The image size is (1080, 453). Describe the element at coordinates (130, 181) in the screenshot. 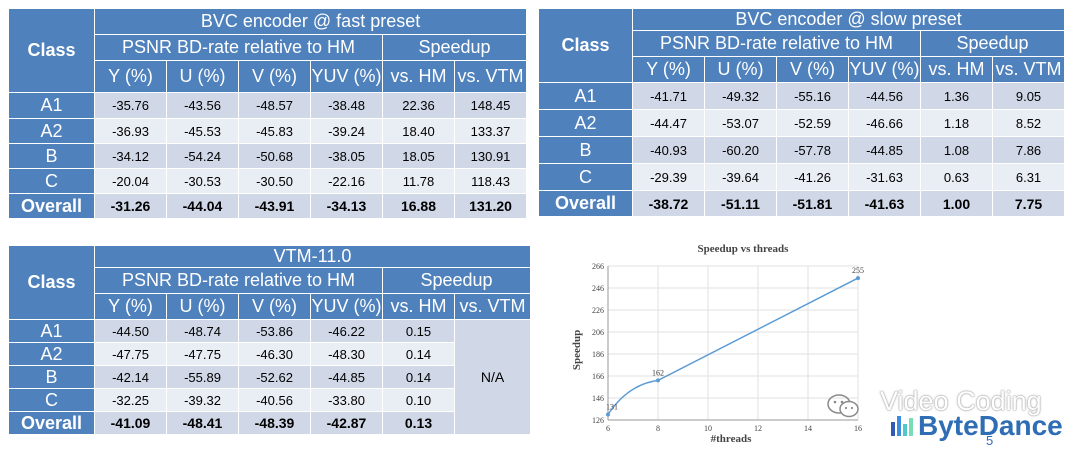

I see `table-cell: -20.04` at that location.